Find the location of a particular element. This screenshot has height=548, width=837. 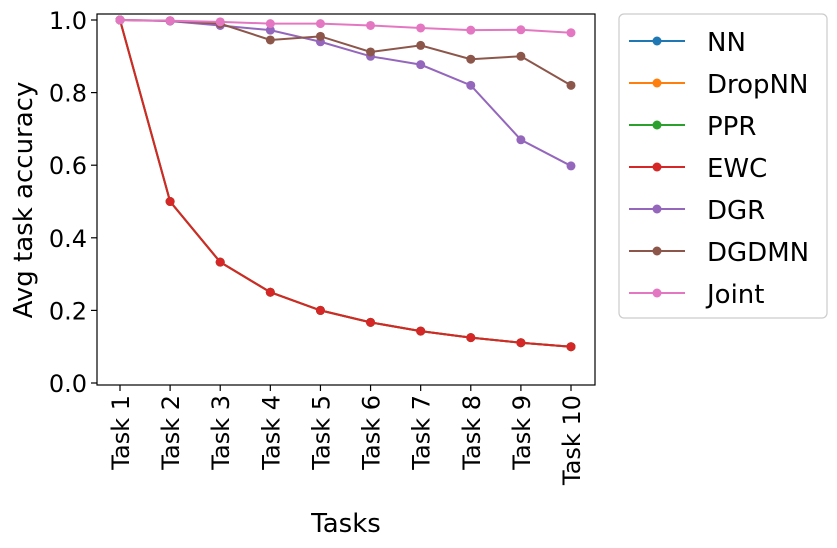

x-tick-label: Task 1 is located at coordinates (121, 433).